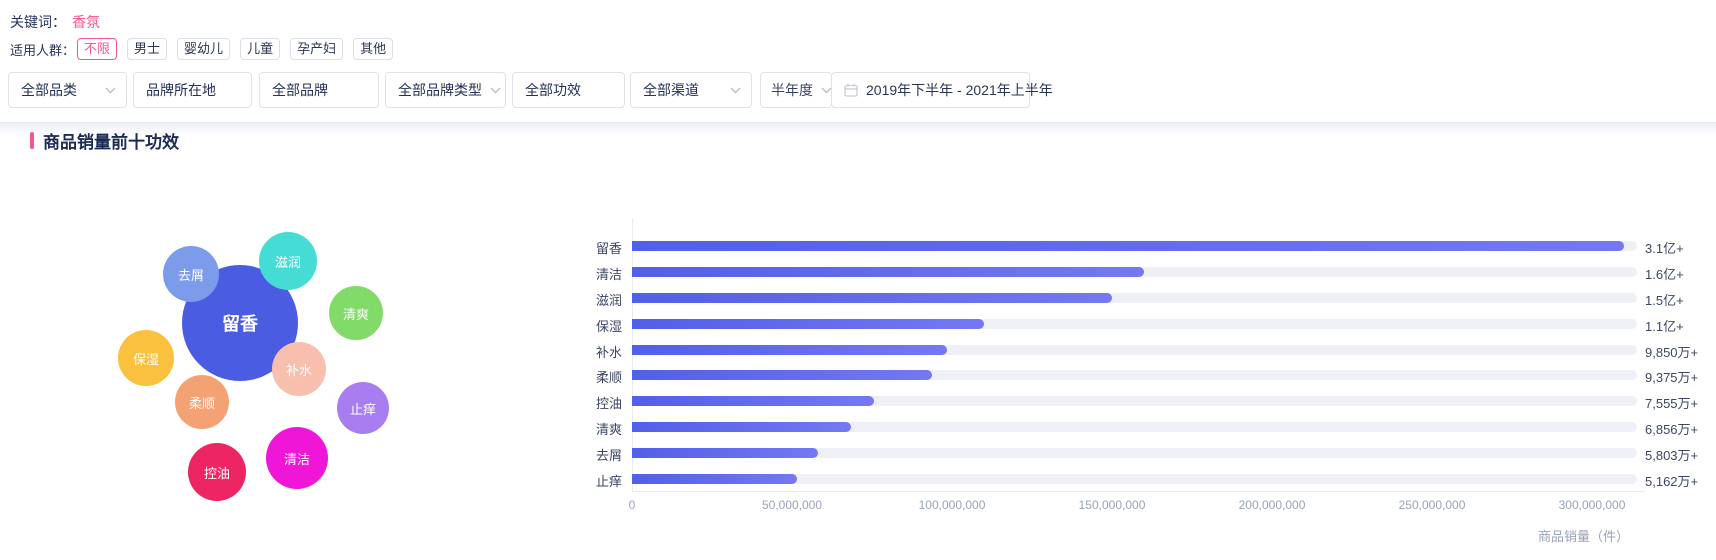  I want to click on filter-input-全部品牌: 全部品牌, so click(319, 90).